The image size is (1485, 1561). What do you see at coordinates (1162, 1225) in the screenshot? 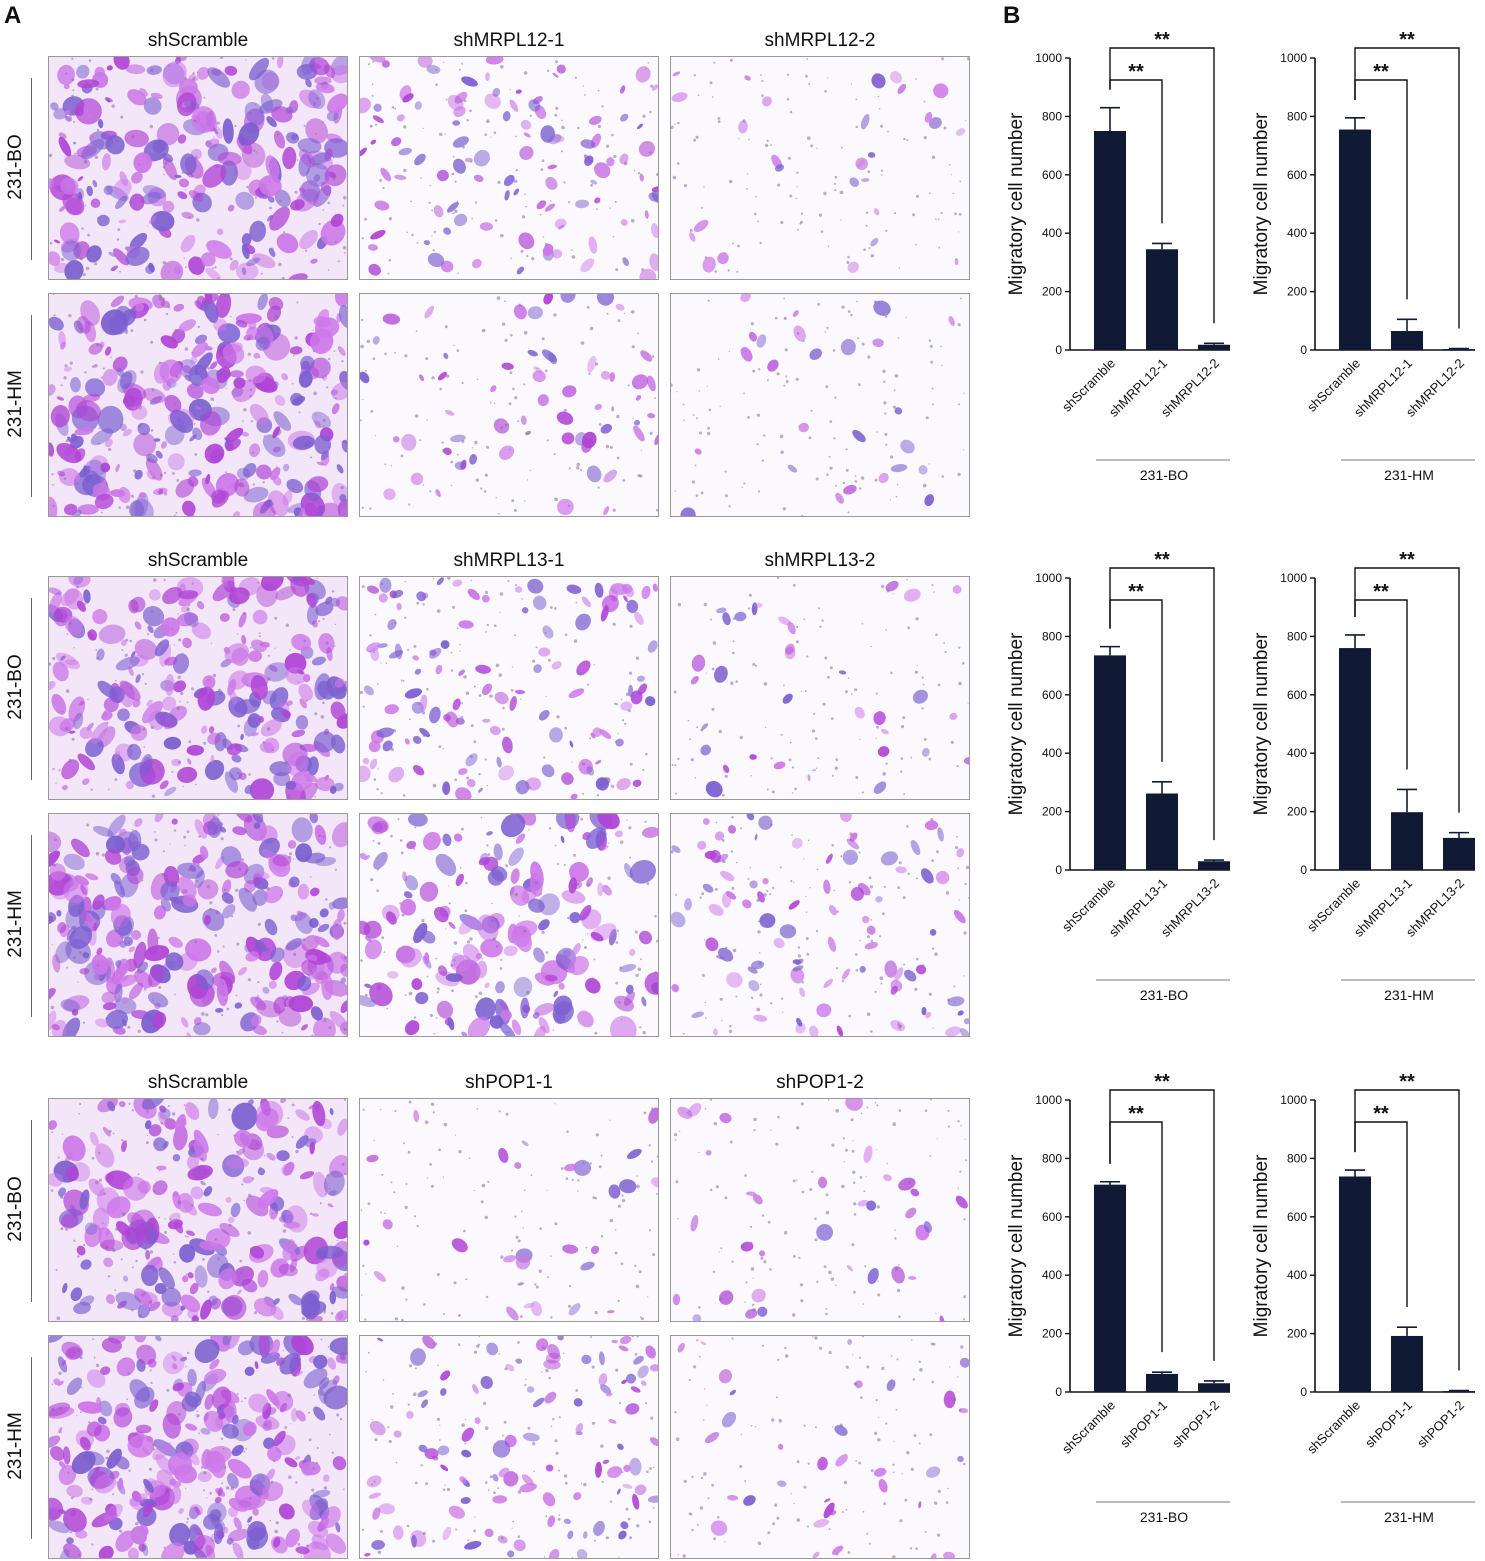
I see `significance-bracket` at bounding box center [1162, 1225].